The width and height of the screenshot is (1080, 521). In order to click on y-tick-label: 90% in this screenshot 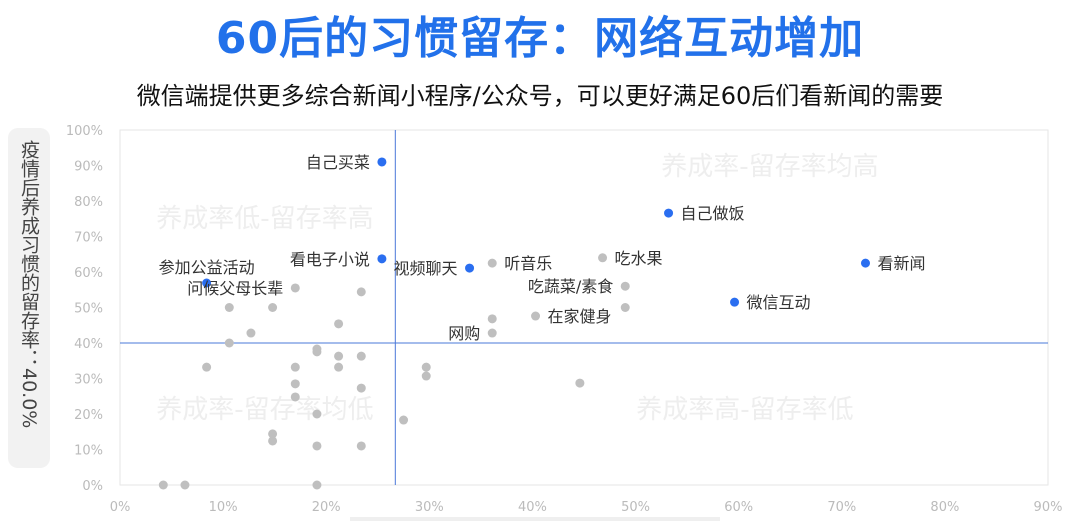, I will do `click(88, 167)`.